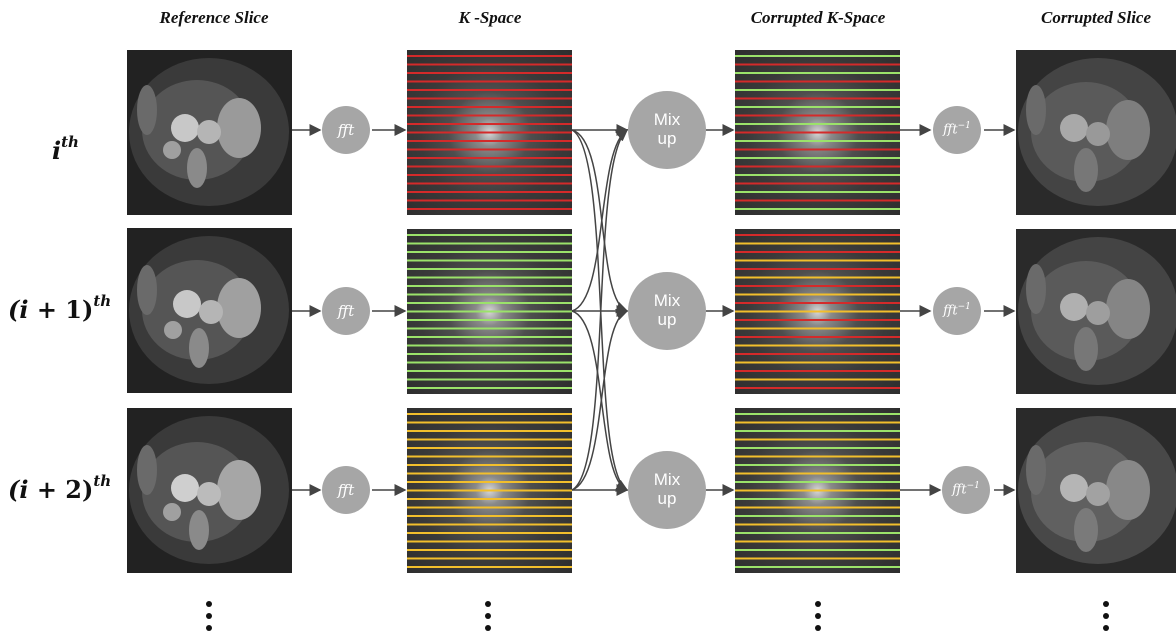  Describe the element at coordinates (214, 17) in the screenshot. I see `header-reference-slice: Reference Slice` at that location.